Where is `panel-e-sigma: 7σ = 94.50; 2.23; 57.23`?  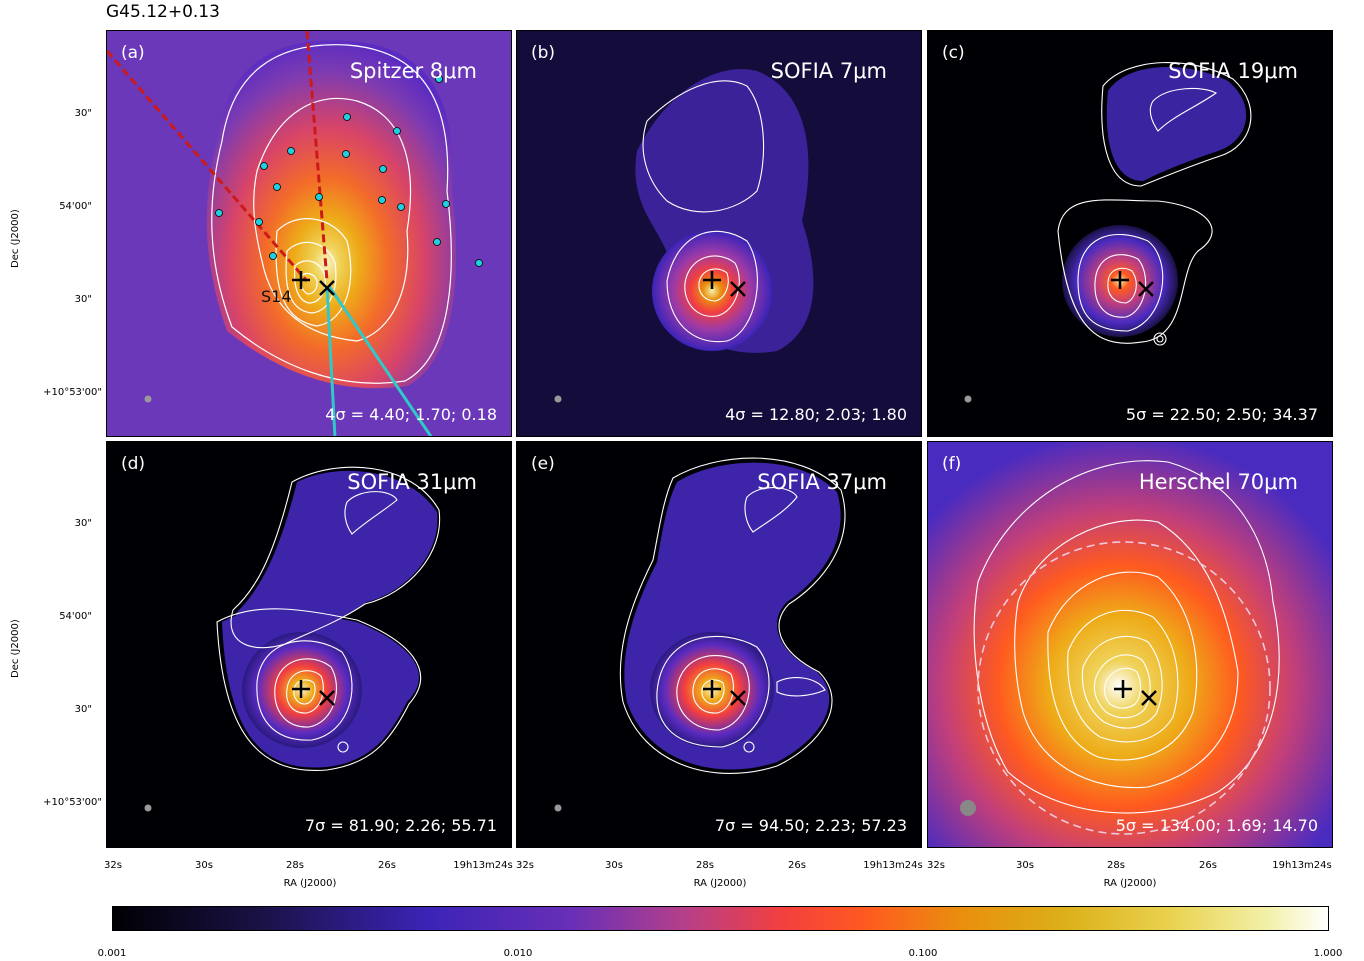
panel-e-sigma: 7σ = 94.50; 2.23; 57.23 is located at coordinates (810, 825).